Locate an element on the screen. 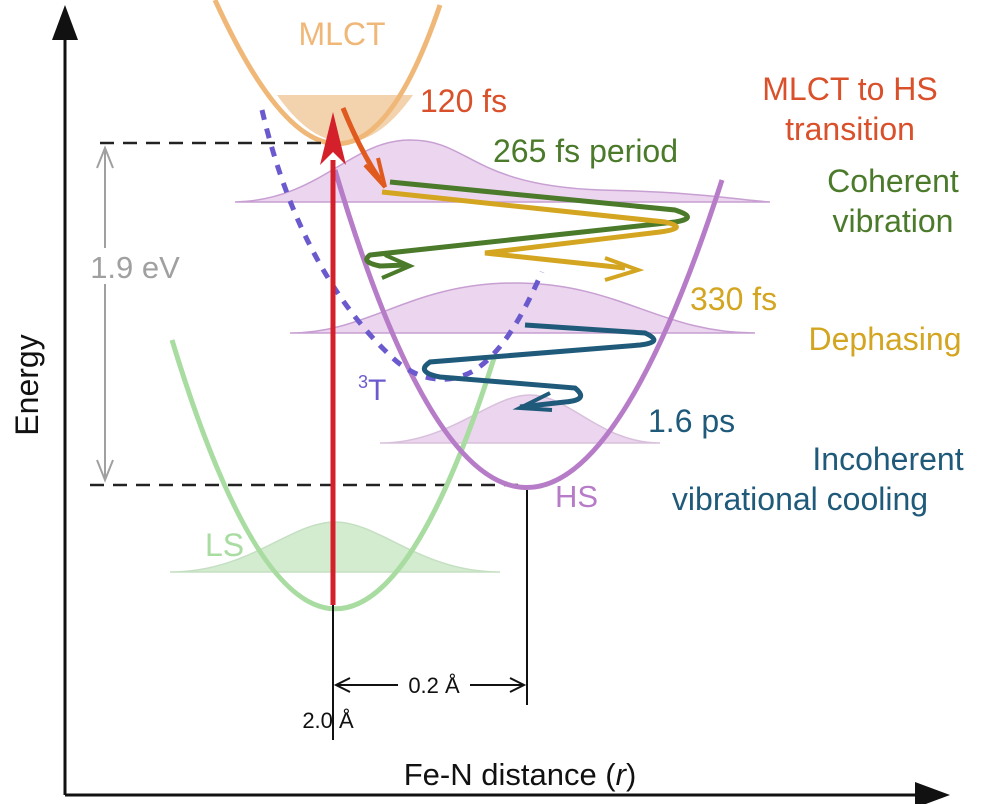 This screenshot has height=804, width=1000. energy-gap-label: 1.9 eV is located at coordinates (135, 267).